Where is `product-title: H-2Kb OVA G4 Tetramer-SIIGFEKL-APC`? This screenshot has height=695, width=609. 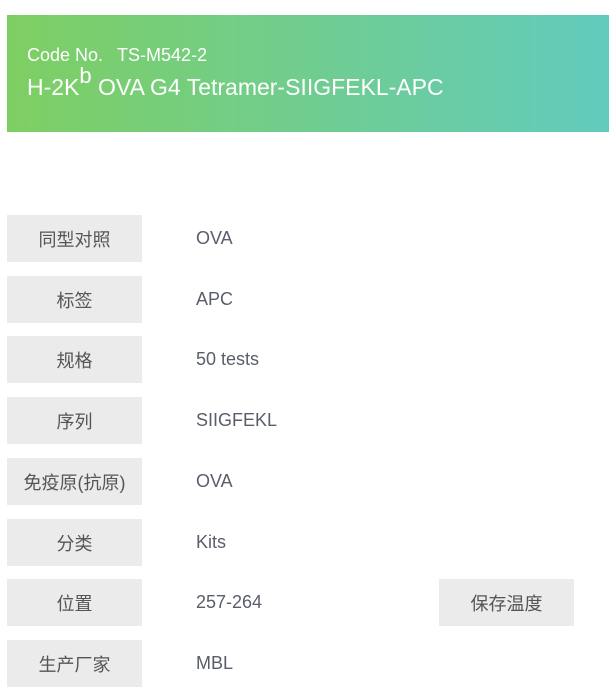
product-title: H-2Kb OVA G4 Tetramer-SIIGFEKL-APC is located at coordinates (235, 82).